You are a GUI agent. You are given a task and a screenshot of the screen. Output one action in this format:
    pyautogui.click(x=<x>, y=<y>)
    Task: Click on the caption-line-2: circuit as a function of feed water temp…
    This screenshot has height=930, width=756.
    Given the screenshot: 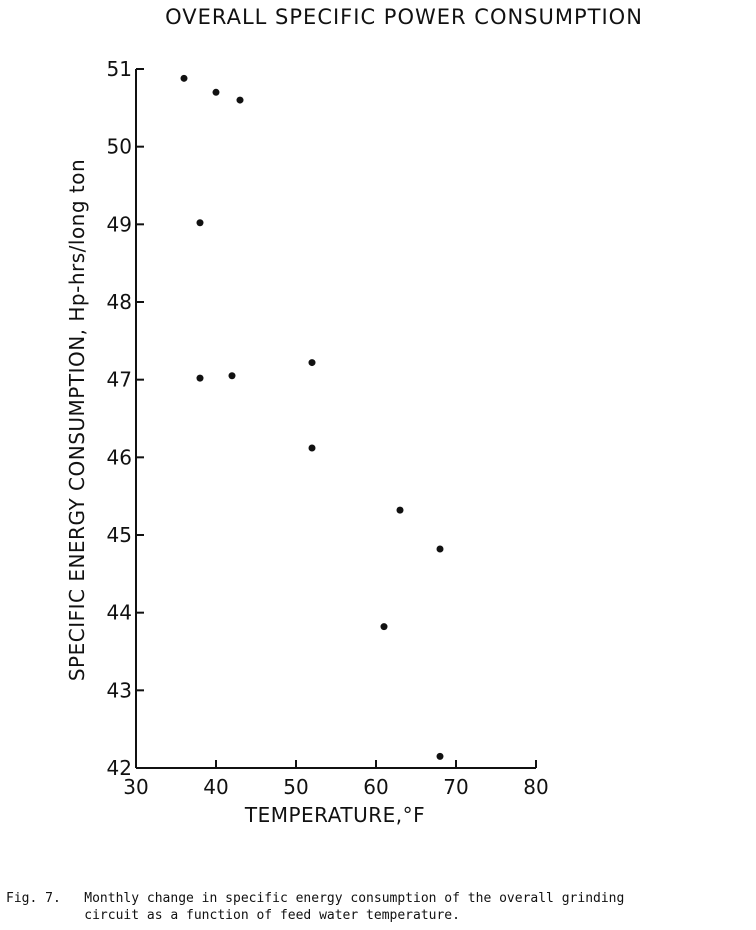 What is the action you would take?
    pyautogui.click(x=272, y=915)
    